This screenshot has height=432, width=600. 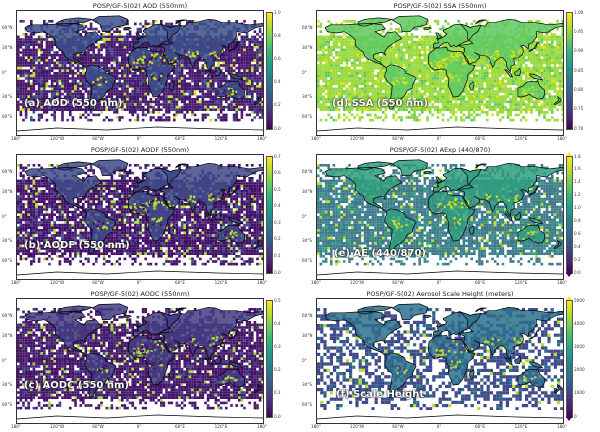 I want to click on colorbar-tick-label: 0.75, so click(x=579, y=109).